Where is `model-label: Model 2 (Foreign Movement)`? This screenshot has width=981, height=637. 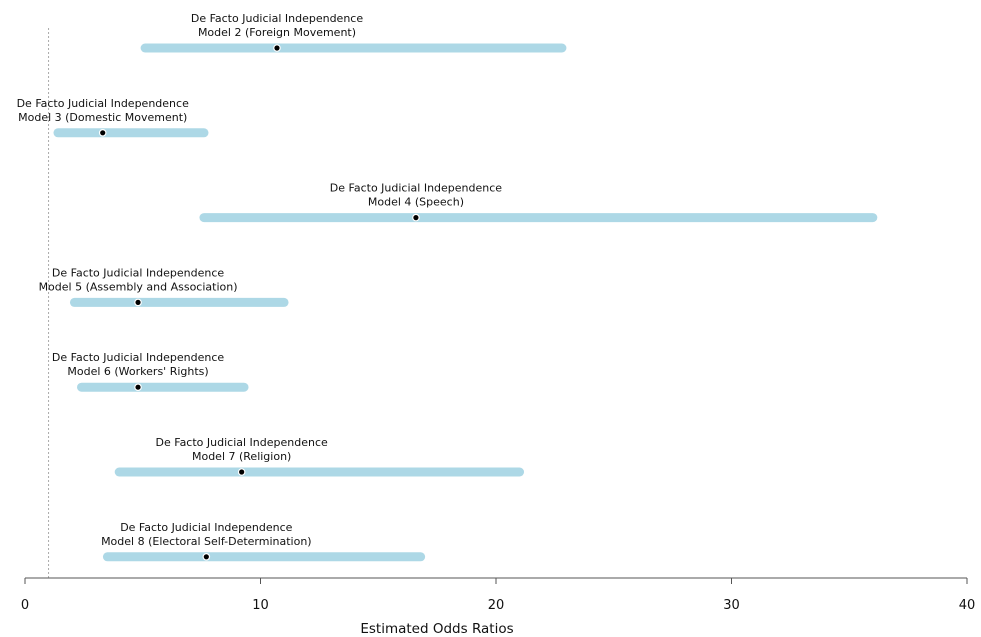
model-label: Model 2 (Foreign Movement) is located at coordinates (277, 32).